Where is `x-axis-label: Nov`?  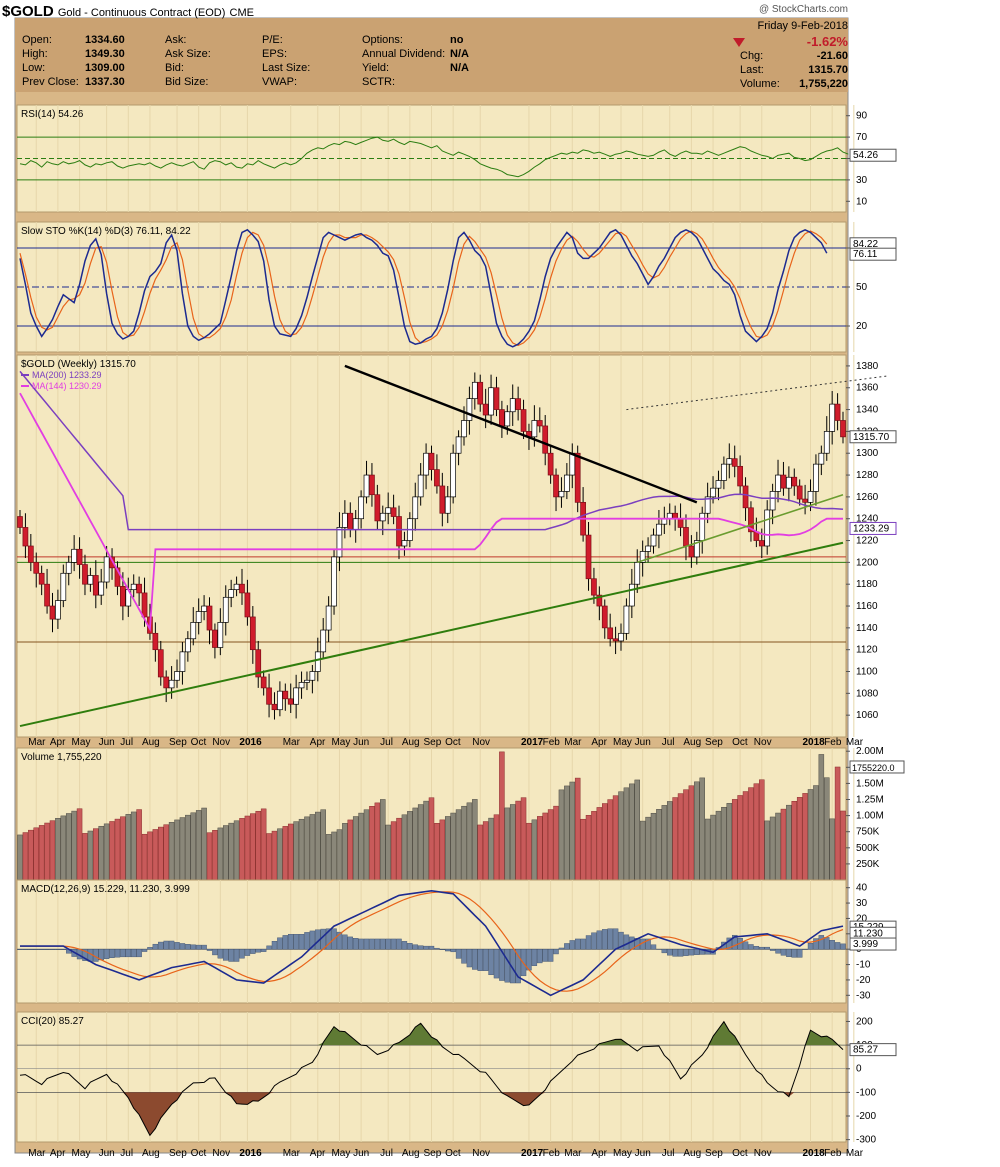
x-axis-label: Nov is located at coordinates (221, 742).